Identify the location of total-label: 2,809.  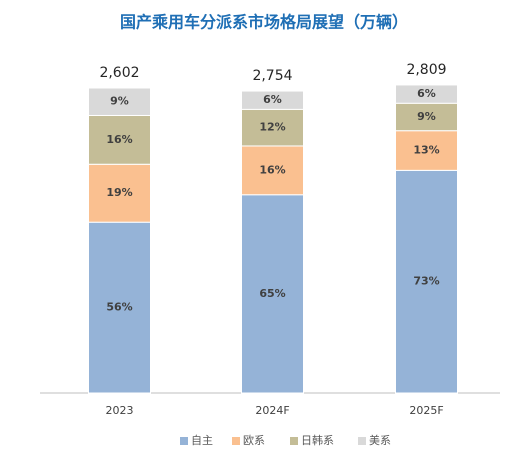
(426, 70).